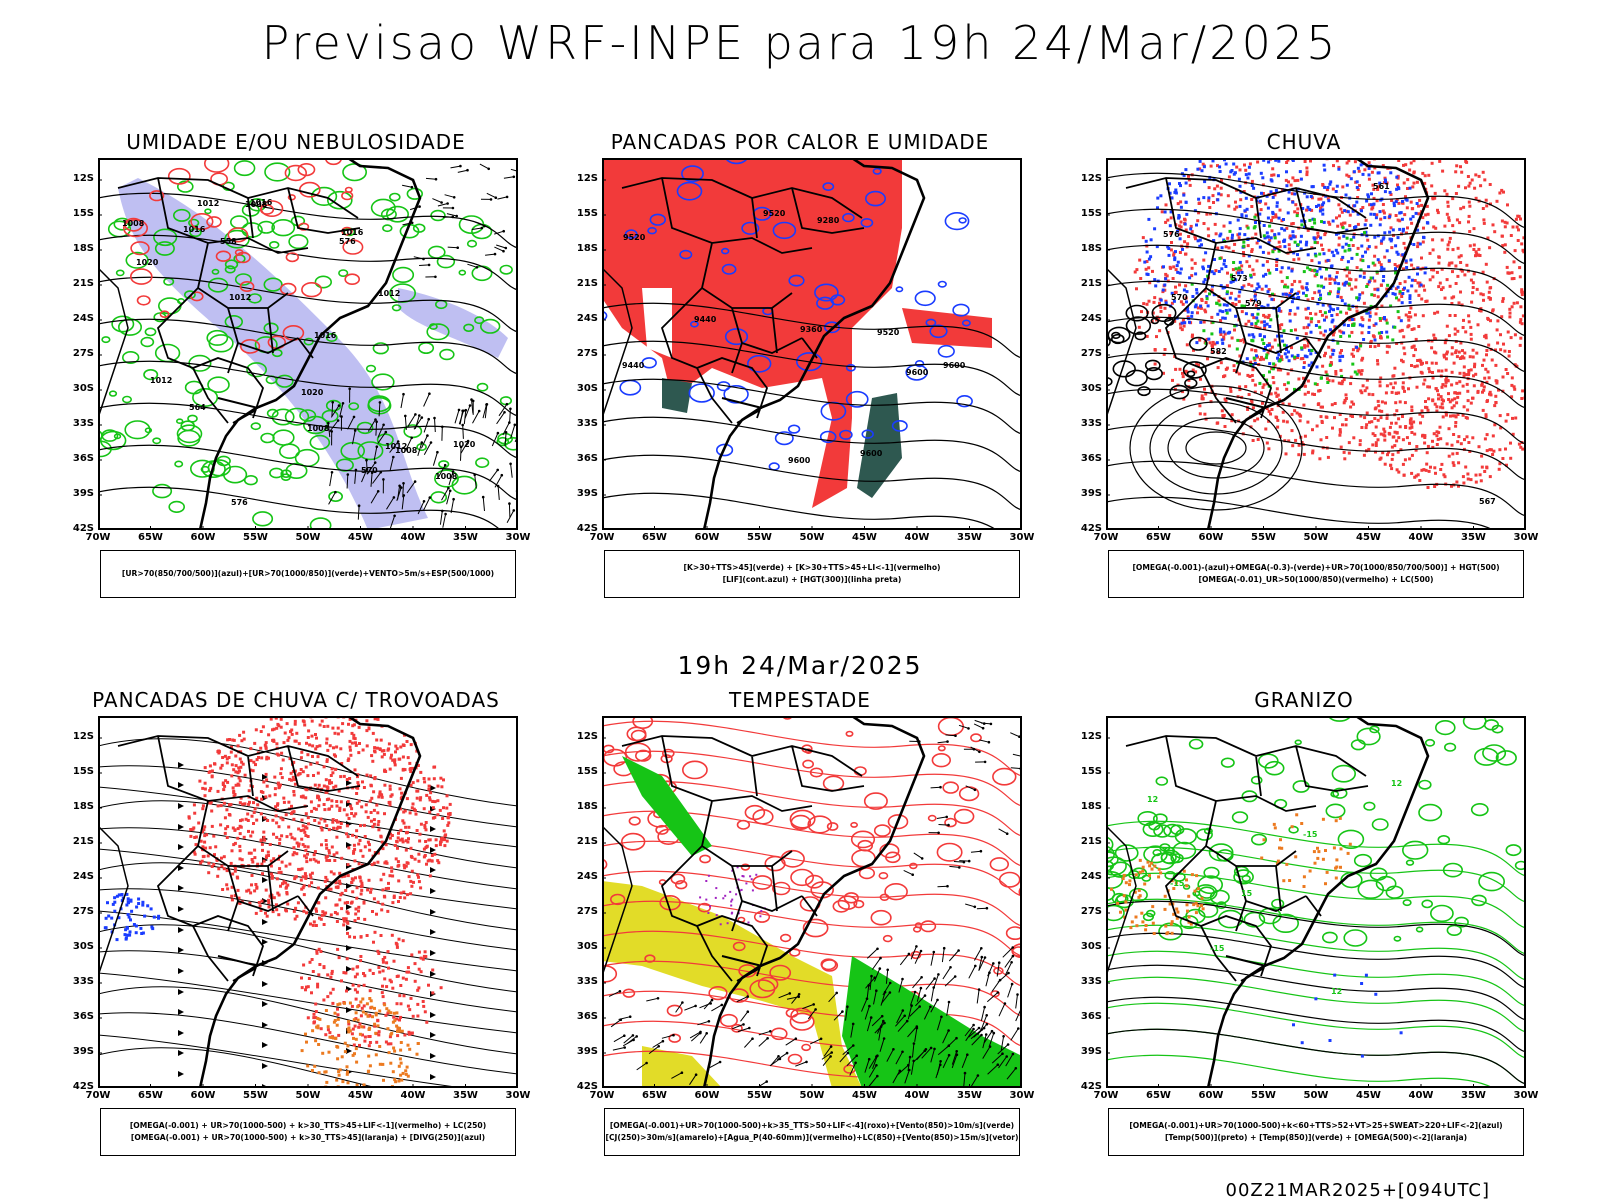  I want to click on contour-label: 1016, so click(261, 202).